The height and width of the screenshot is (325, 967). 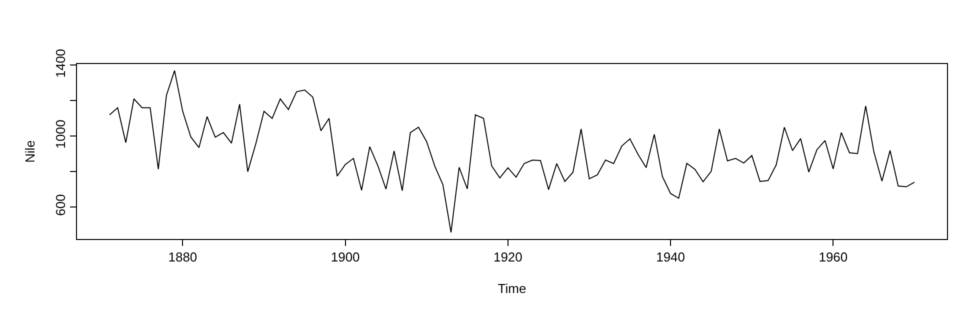 I want to click on y-tick-label: 1400, so click(x=60, y=63).